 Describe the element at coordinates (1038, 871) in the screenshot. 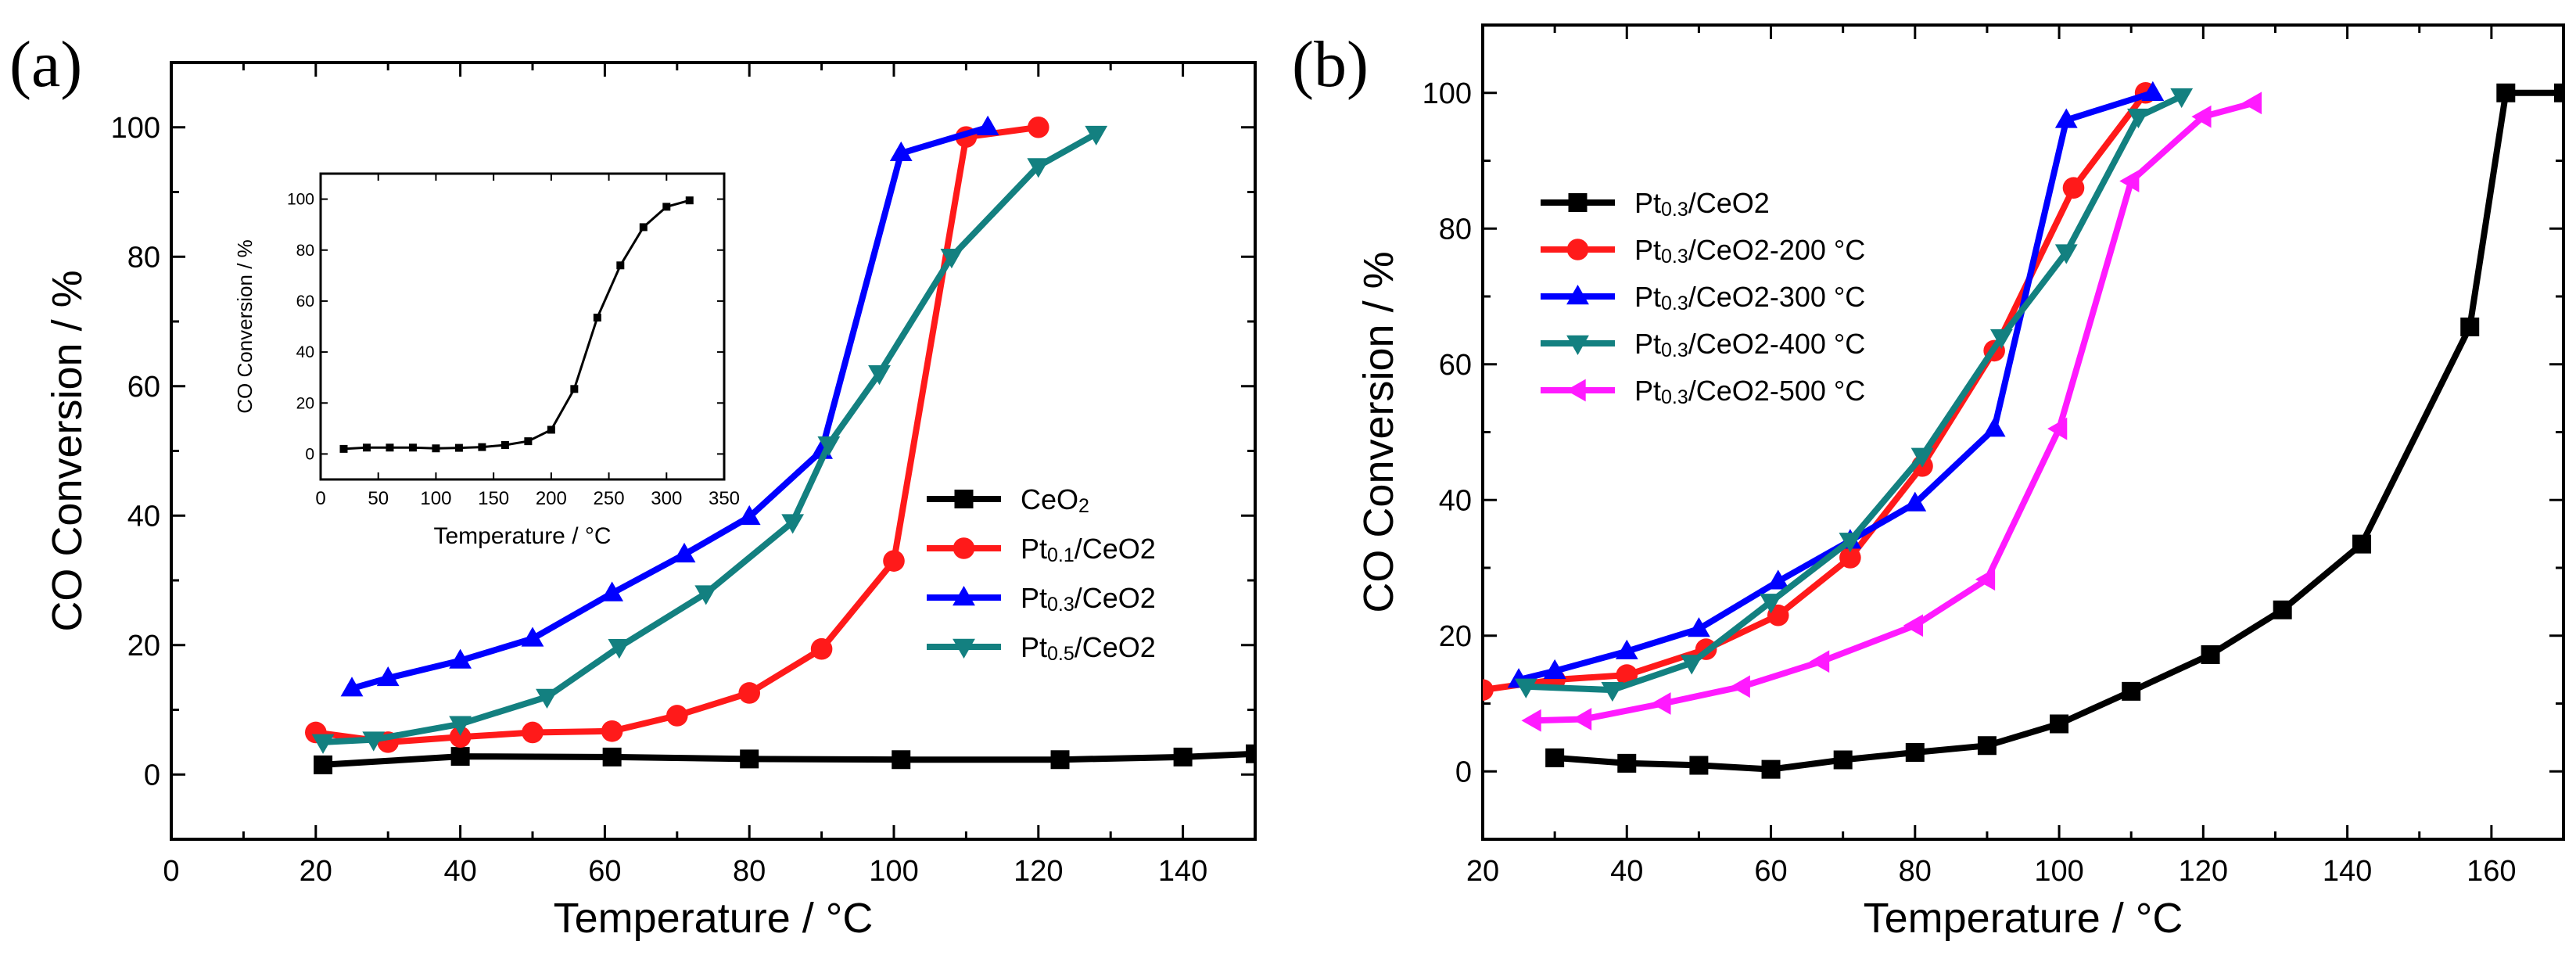

I see `x-tick-label: 120` at that location.